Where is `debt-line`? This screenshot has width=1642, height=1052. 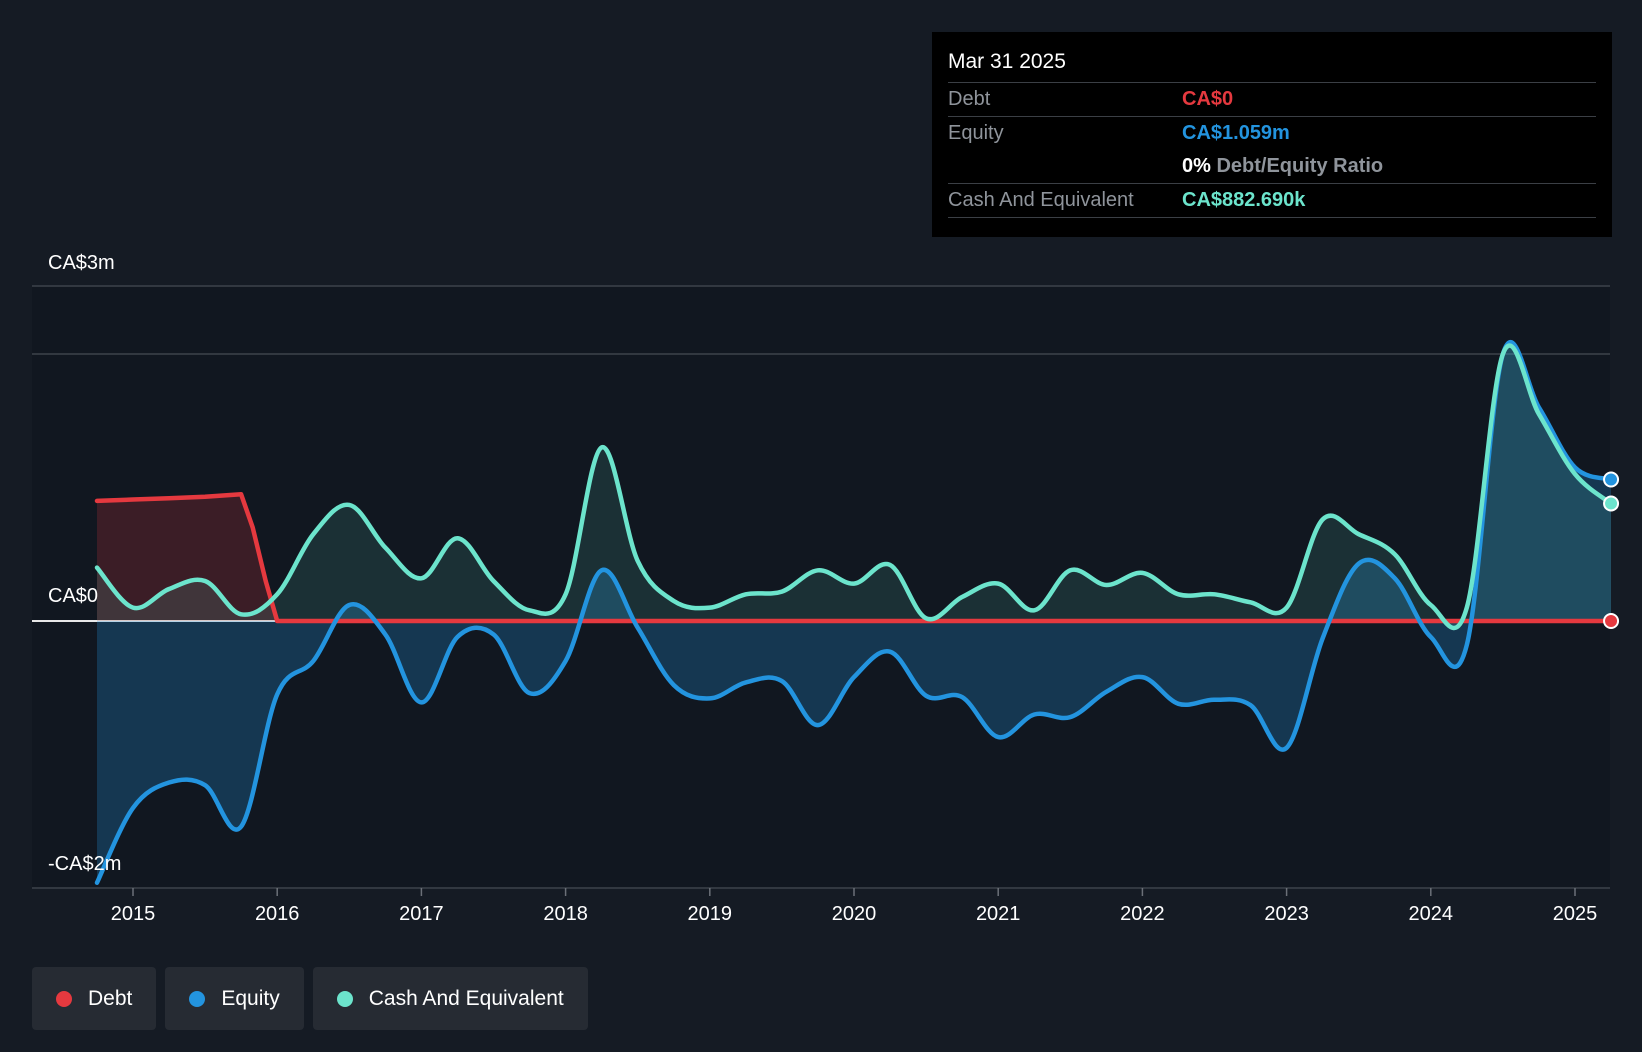
debt-line is located at coordinates (854, 557).